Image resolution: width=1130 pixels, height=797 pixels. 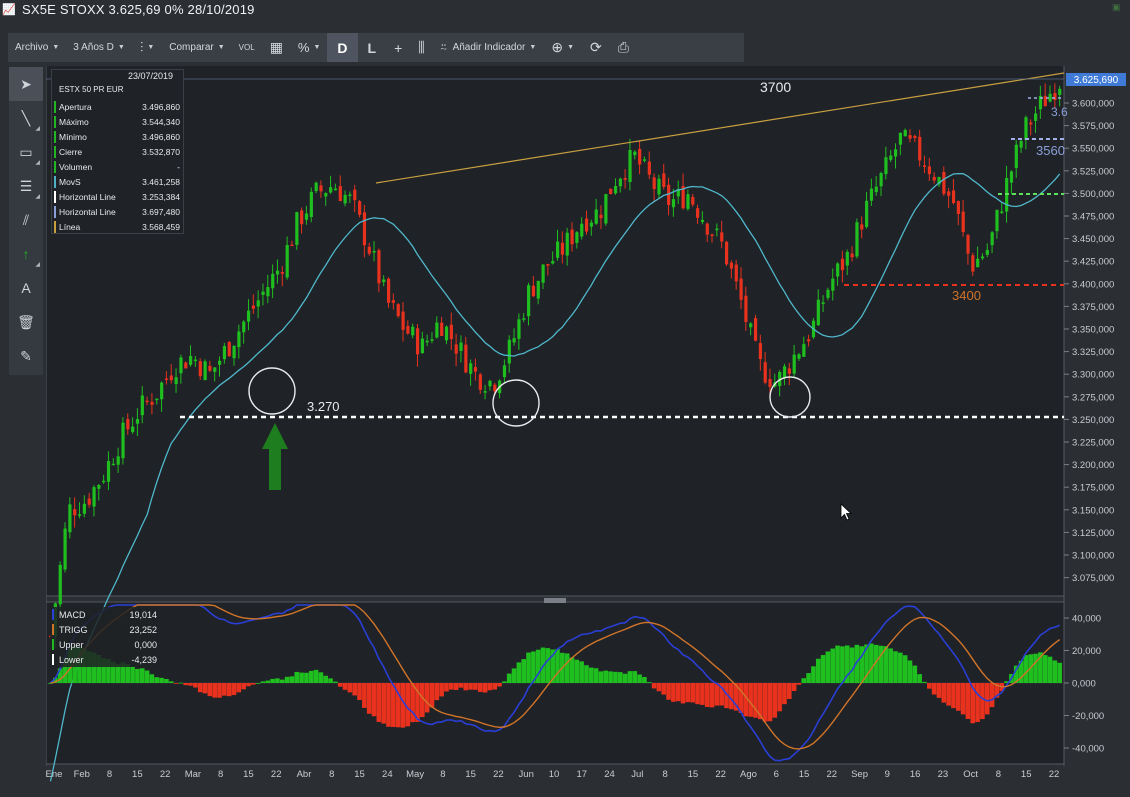 What do you see at coordinates (372, 47) in the screenshot?
I see `l-button: L` at bounding box center [372, 47].